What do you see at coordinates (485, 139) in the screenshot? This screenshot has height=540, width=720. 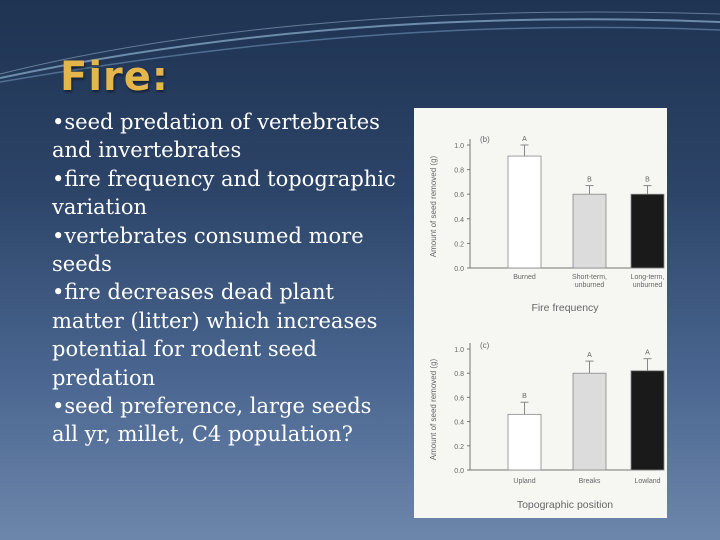 I see `panel-label: (b)` at bounding box center [485, 139].